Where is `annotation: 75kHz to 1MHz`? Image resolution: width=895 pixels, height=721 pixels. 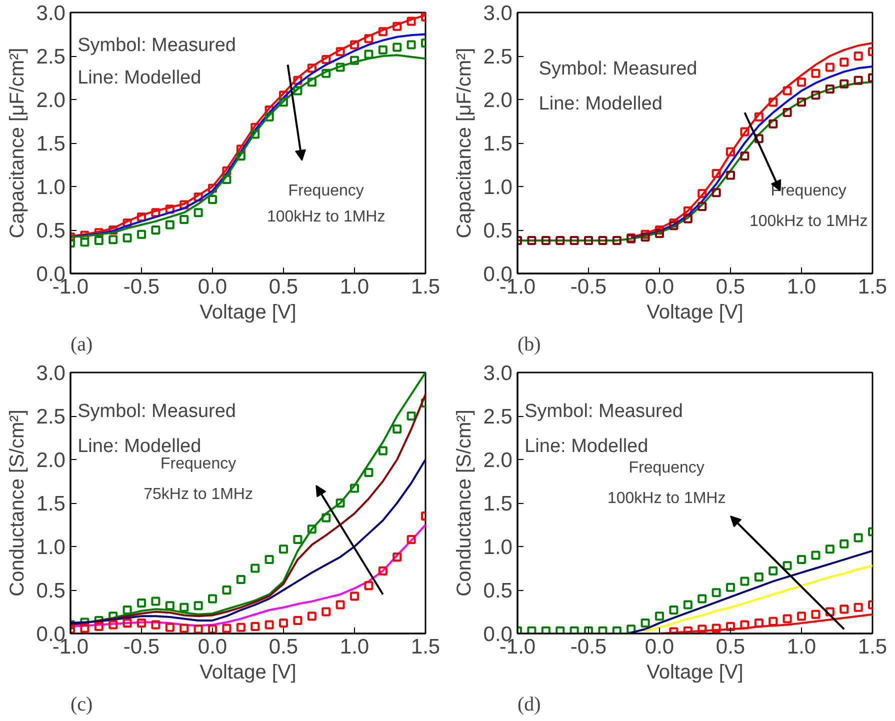 annotation: 75kHz to 1MHz is located at coordinates (198, 494).